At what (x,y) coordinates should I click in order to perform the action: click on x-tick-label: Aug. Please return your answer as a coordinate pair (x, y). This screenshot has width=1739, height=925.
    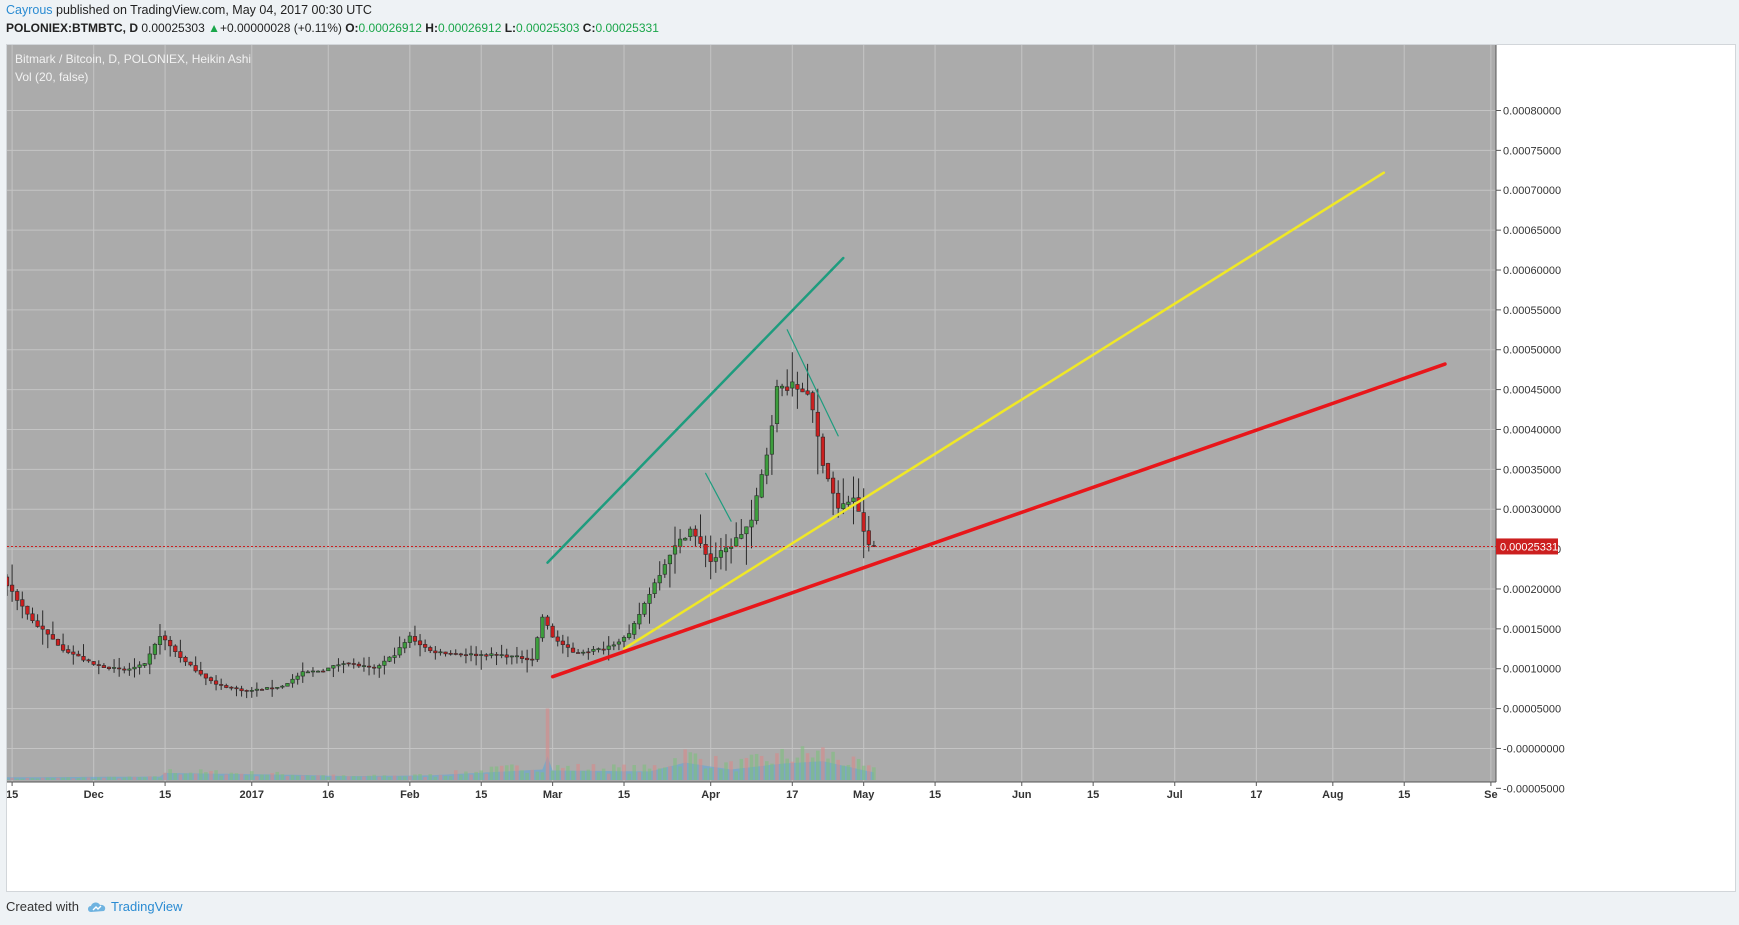
    Looking at the image, I should click on (1332, 795).